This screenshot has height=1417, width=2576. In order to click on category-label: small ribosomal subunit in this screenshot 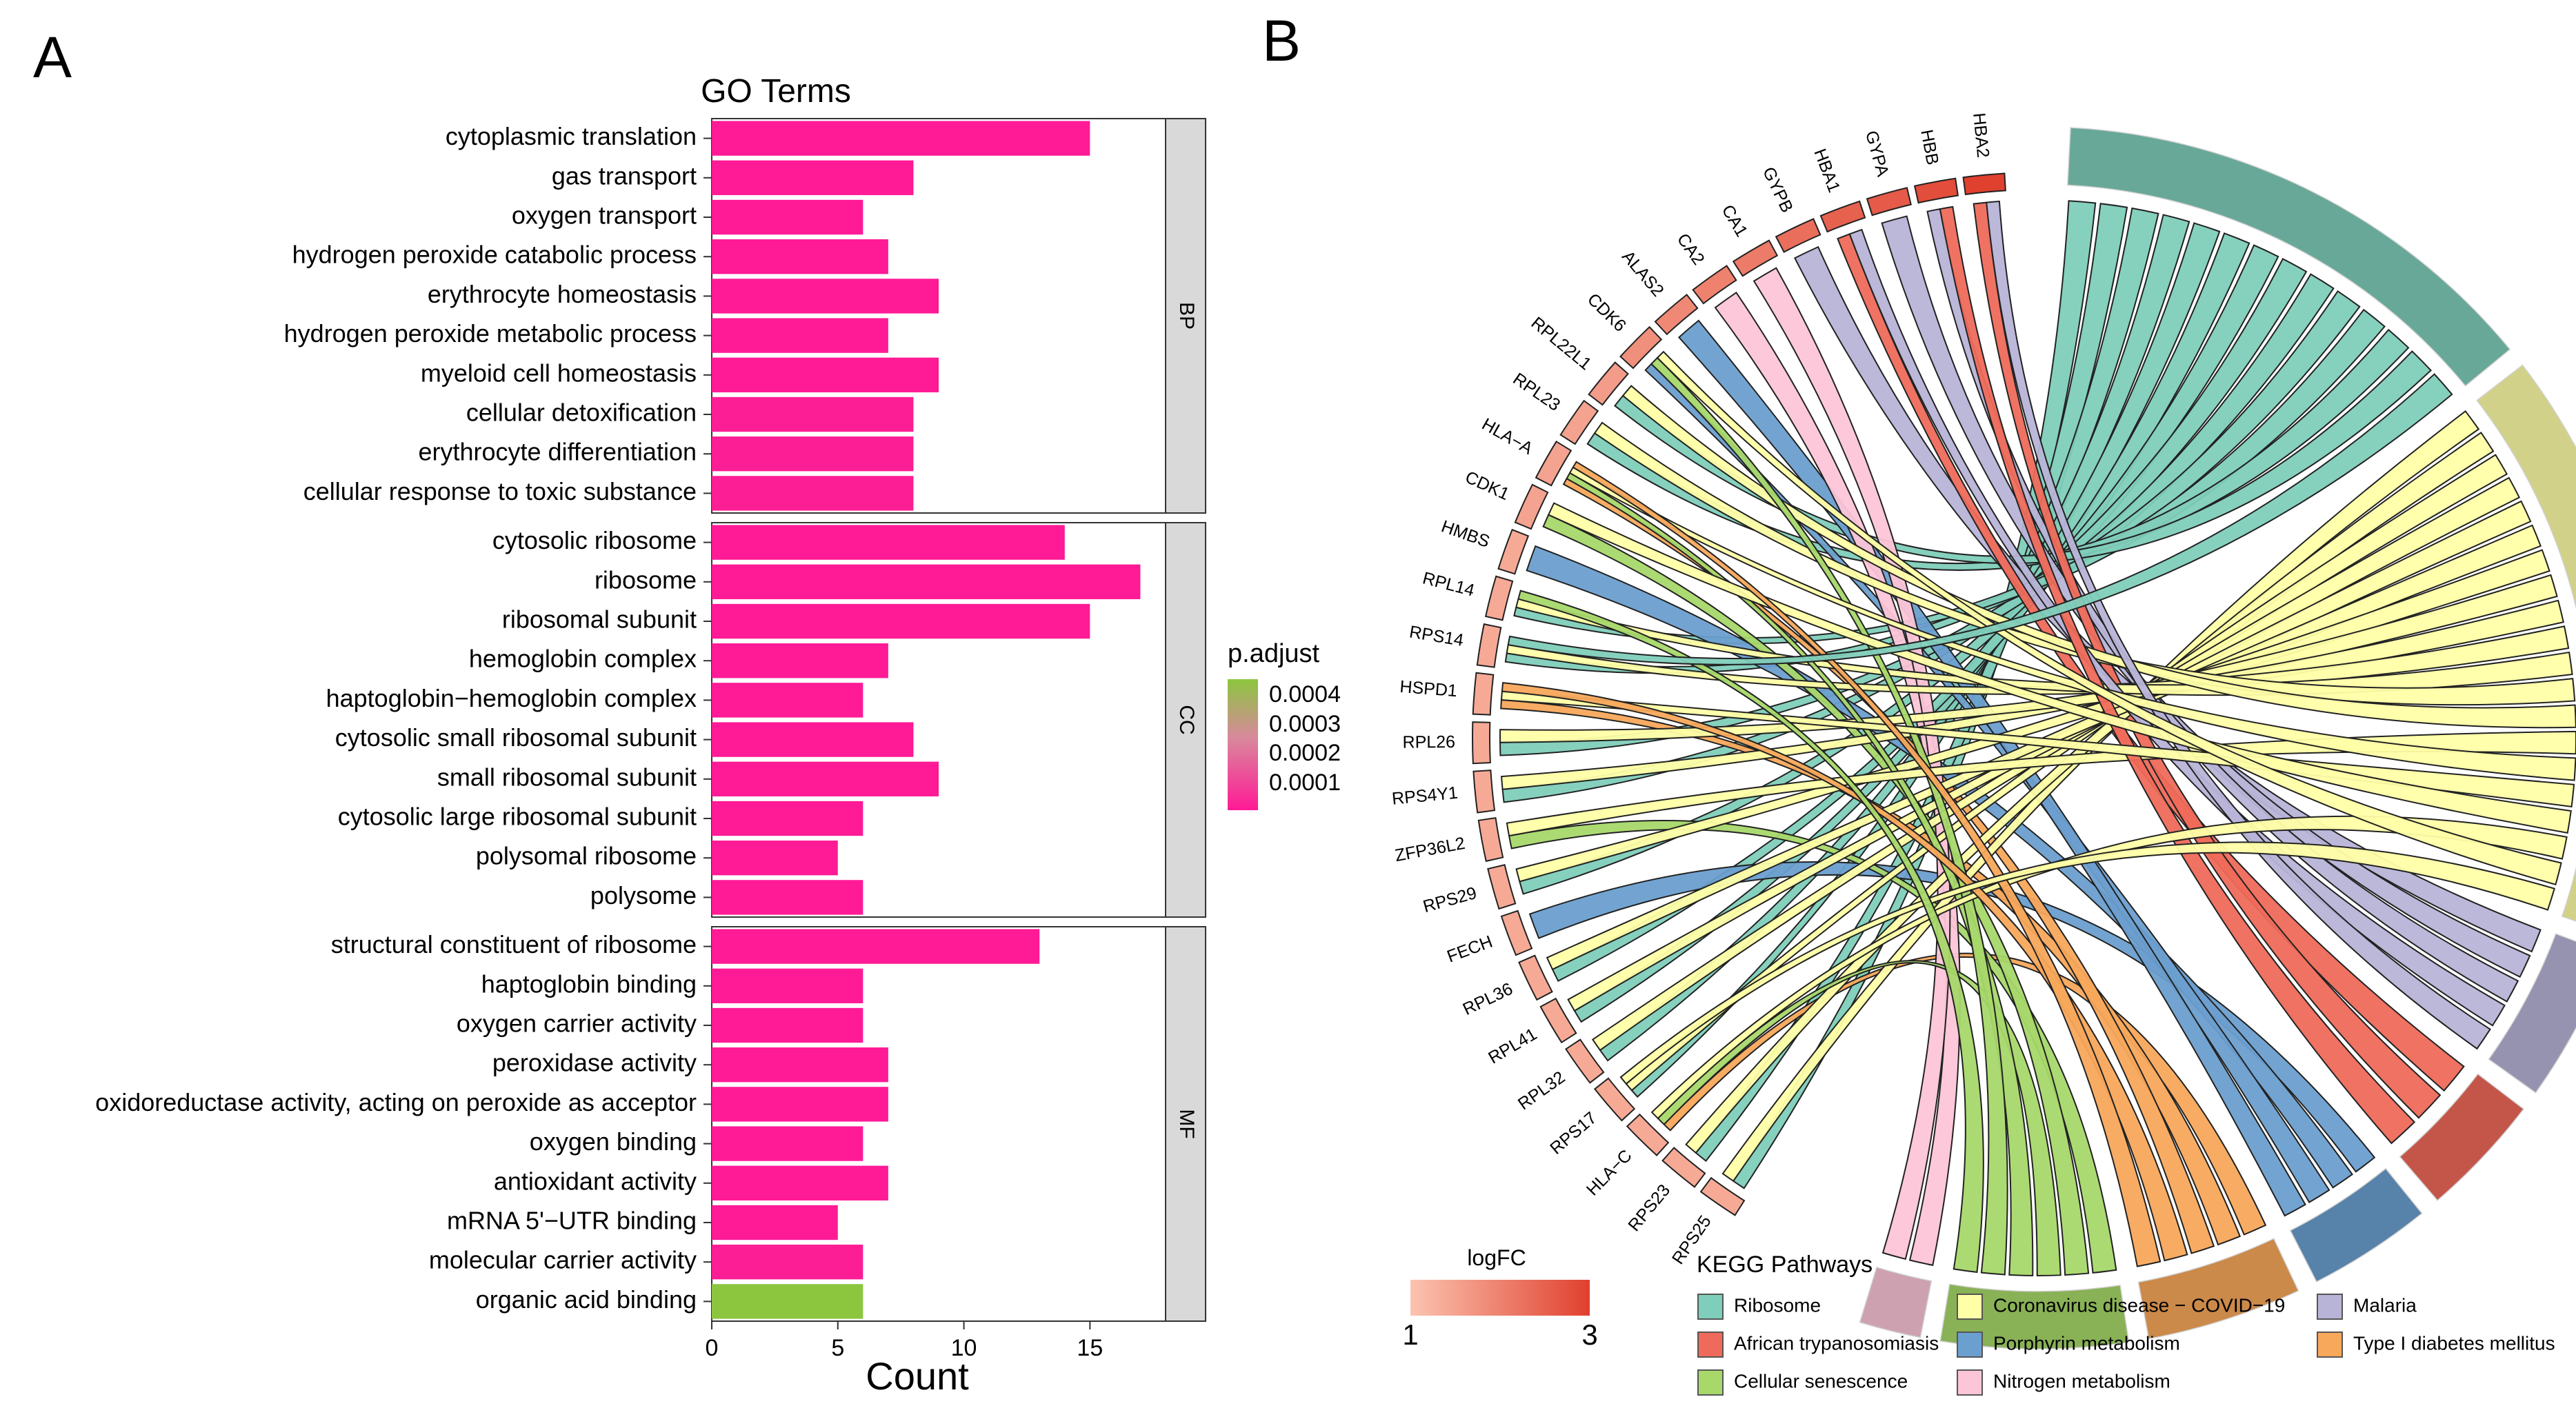, I will do `click(567, 777)`.